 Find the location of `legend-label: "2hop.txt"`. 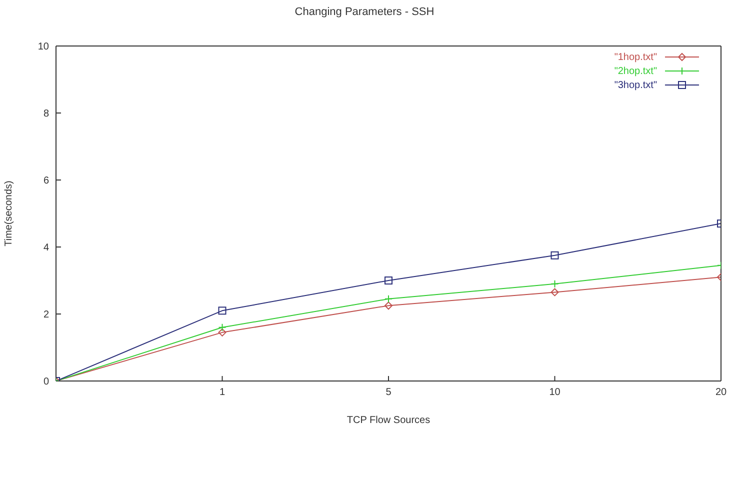

legend-label: "2hop.txt" is located at coordinates (635, 71).